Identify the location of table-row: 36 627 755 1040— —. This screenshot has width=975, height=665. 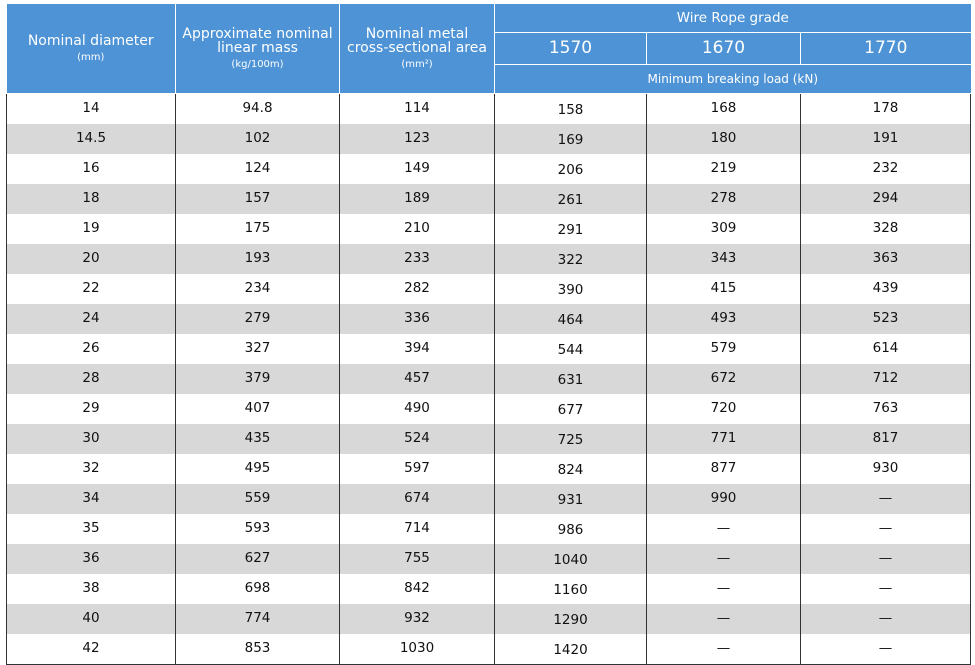
(489, 559).